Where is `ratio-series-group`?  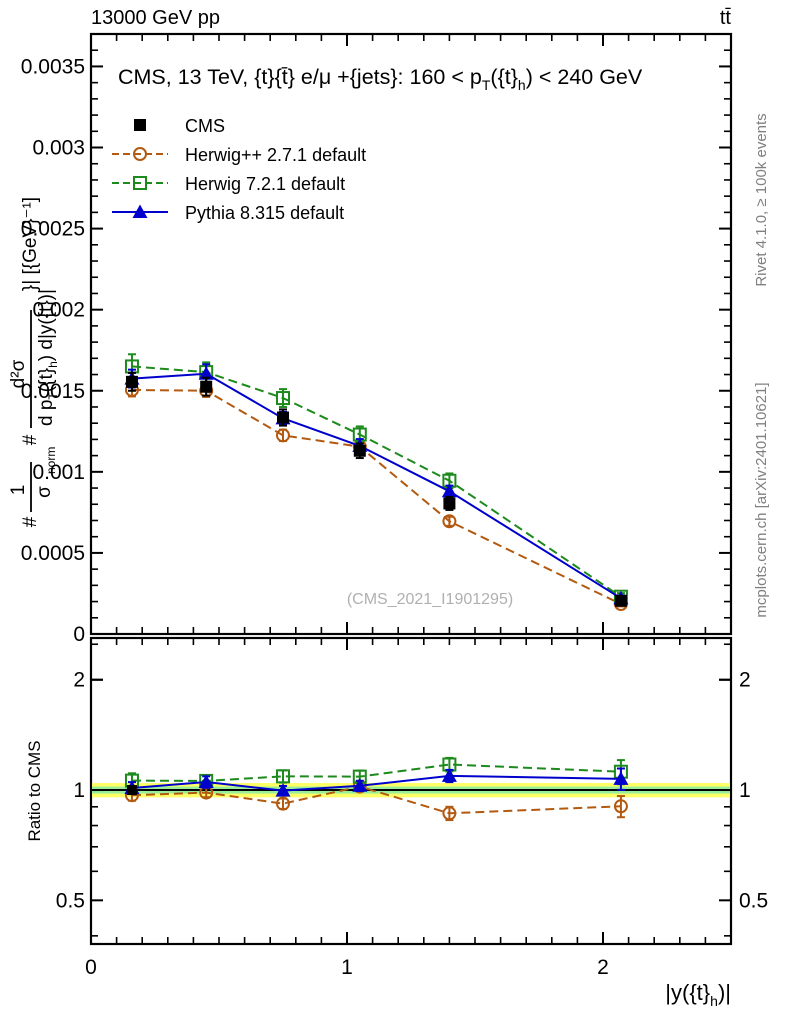
ratio-series-group is located at coordinates (376, 789).